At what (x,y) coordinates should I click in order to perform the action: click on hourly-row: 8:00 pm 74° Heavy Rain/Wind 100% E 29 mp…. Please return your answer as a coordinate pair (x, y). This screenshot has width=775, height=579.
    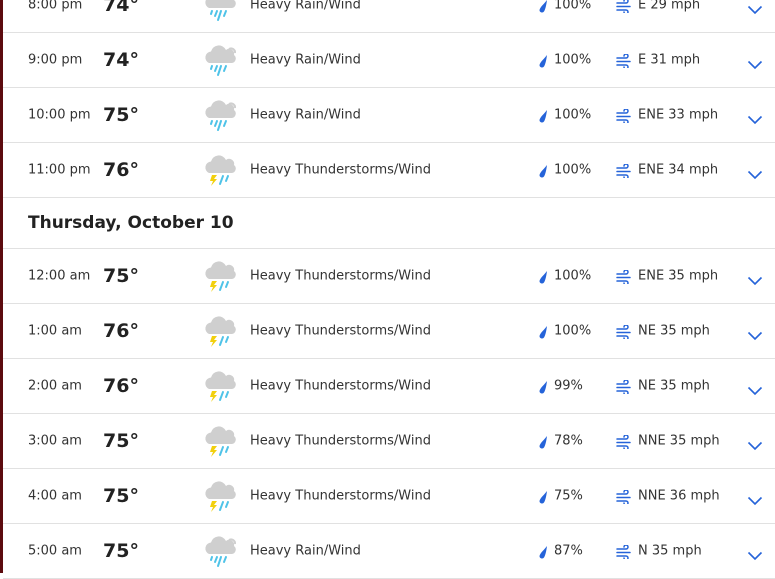
    Looking at the image, I should click on (389, 16).